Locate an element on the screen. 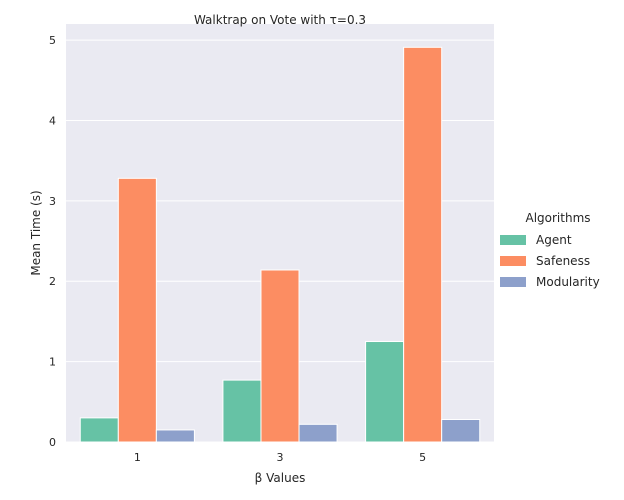 The height and width of the screenshot is (500, 624). legend-label-safeness: Safeness is located at coordinates (563, 261).